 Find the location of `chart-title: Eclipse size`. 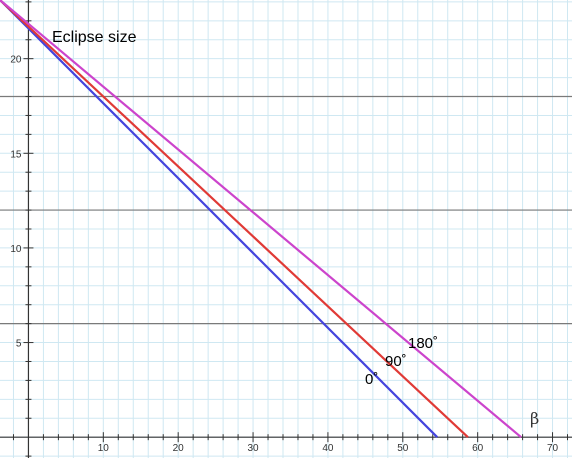

chart-title: Eclipse size is located at coordinates (94, 37).